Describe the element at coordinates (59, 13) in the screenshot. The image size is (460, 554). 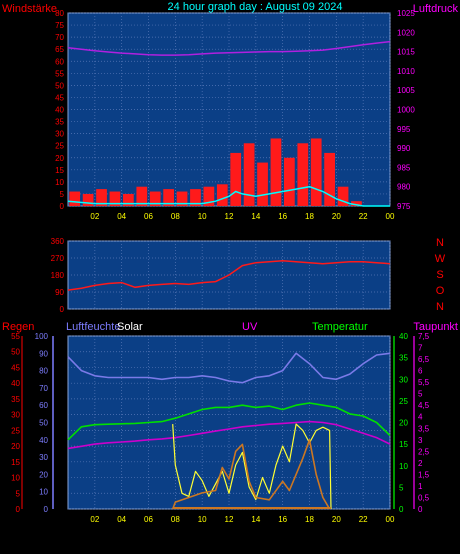
I see `y-tick-label-wind: 80` at that location.